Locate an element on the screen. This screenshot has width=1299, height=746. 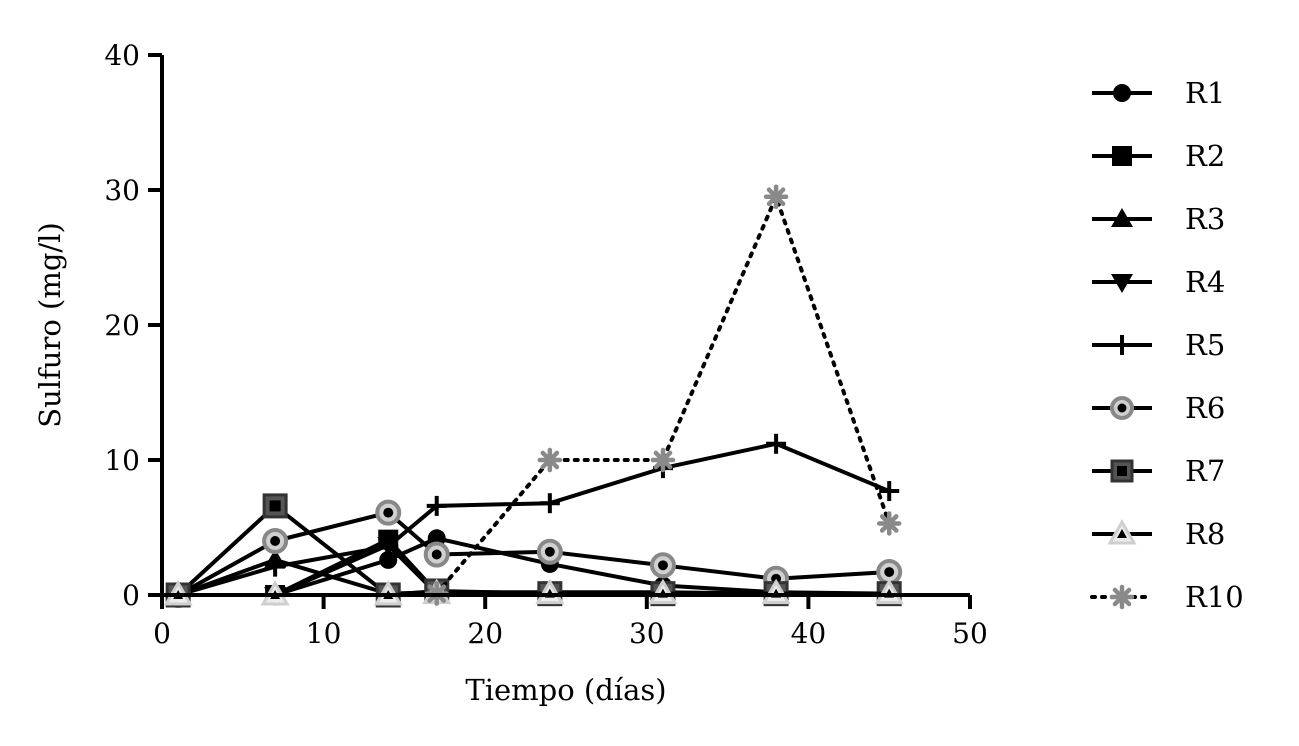
x-tick-label: 50 is located at coordinates (970, 633).